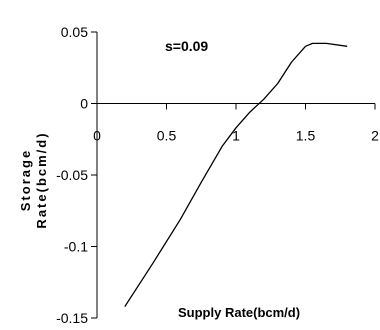 The width and height of the screenshot is (380, 330). I want to click on y-tick-label: 0.05, so click(74, 32).